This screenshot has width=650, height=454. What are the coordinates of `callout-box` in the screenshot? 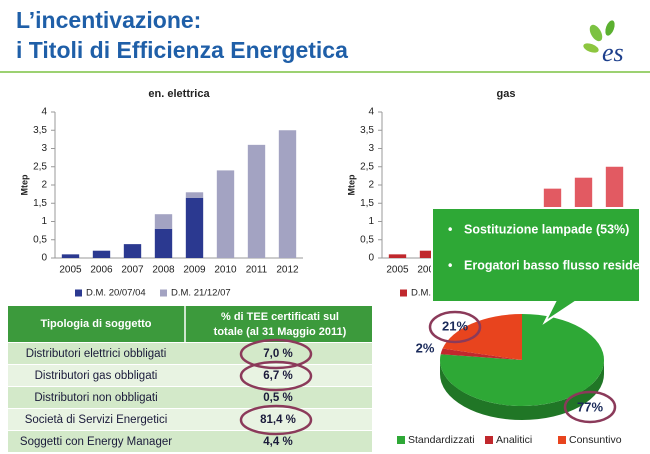 It's located at (536, 266).